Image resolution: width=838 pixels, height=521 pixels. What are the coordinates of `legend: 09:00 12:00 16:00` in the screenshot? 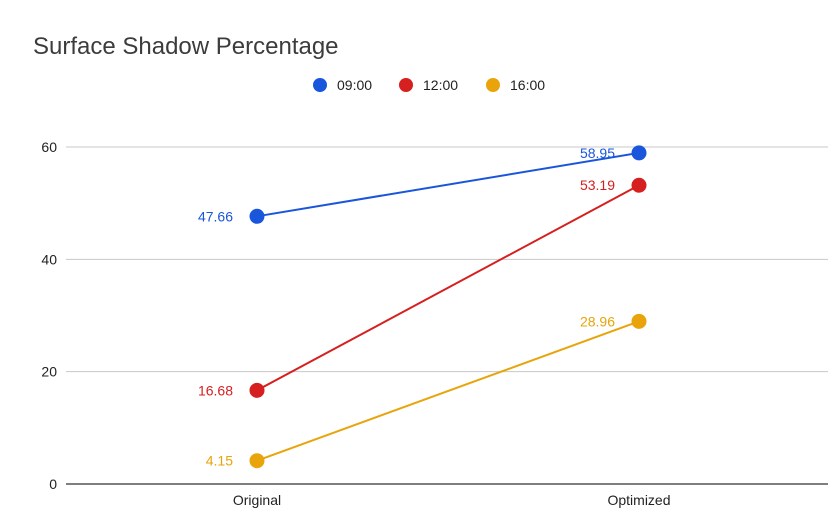 It's located at (429, 85).